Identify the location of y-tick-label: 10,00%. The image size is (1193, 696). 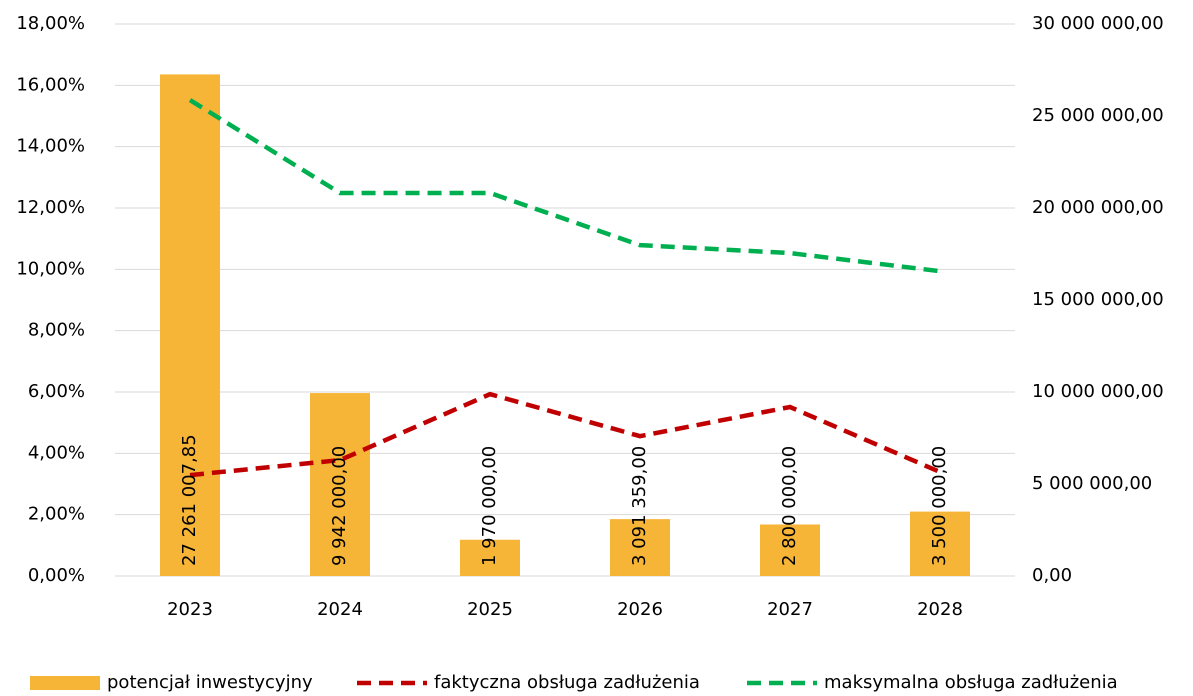
(50, 268).